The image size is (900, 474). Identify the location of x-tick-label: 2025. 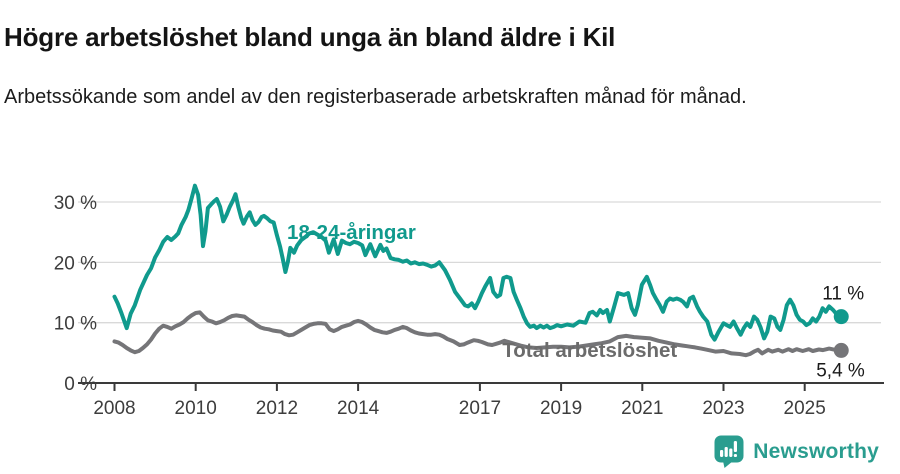
(805, 408).